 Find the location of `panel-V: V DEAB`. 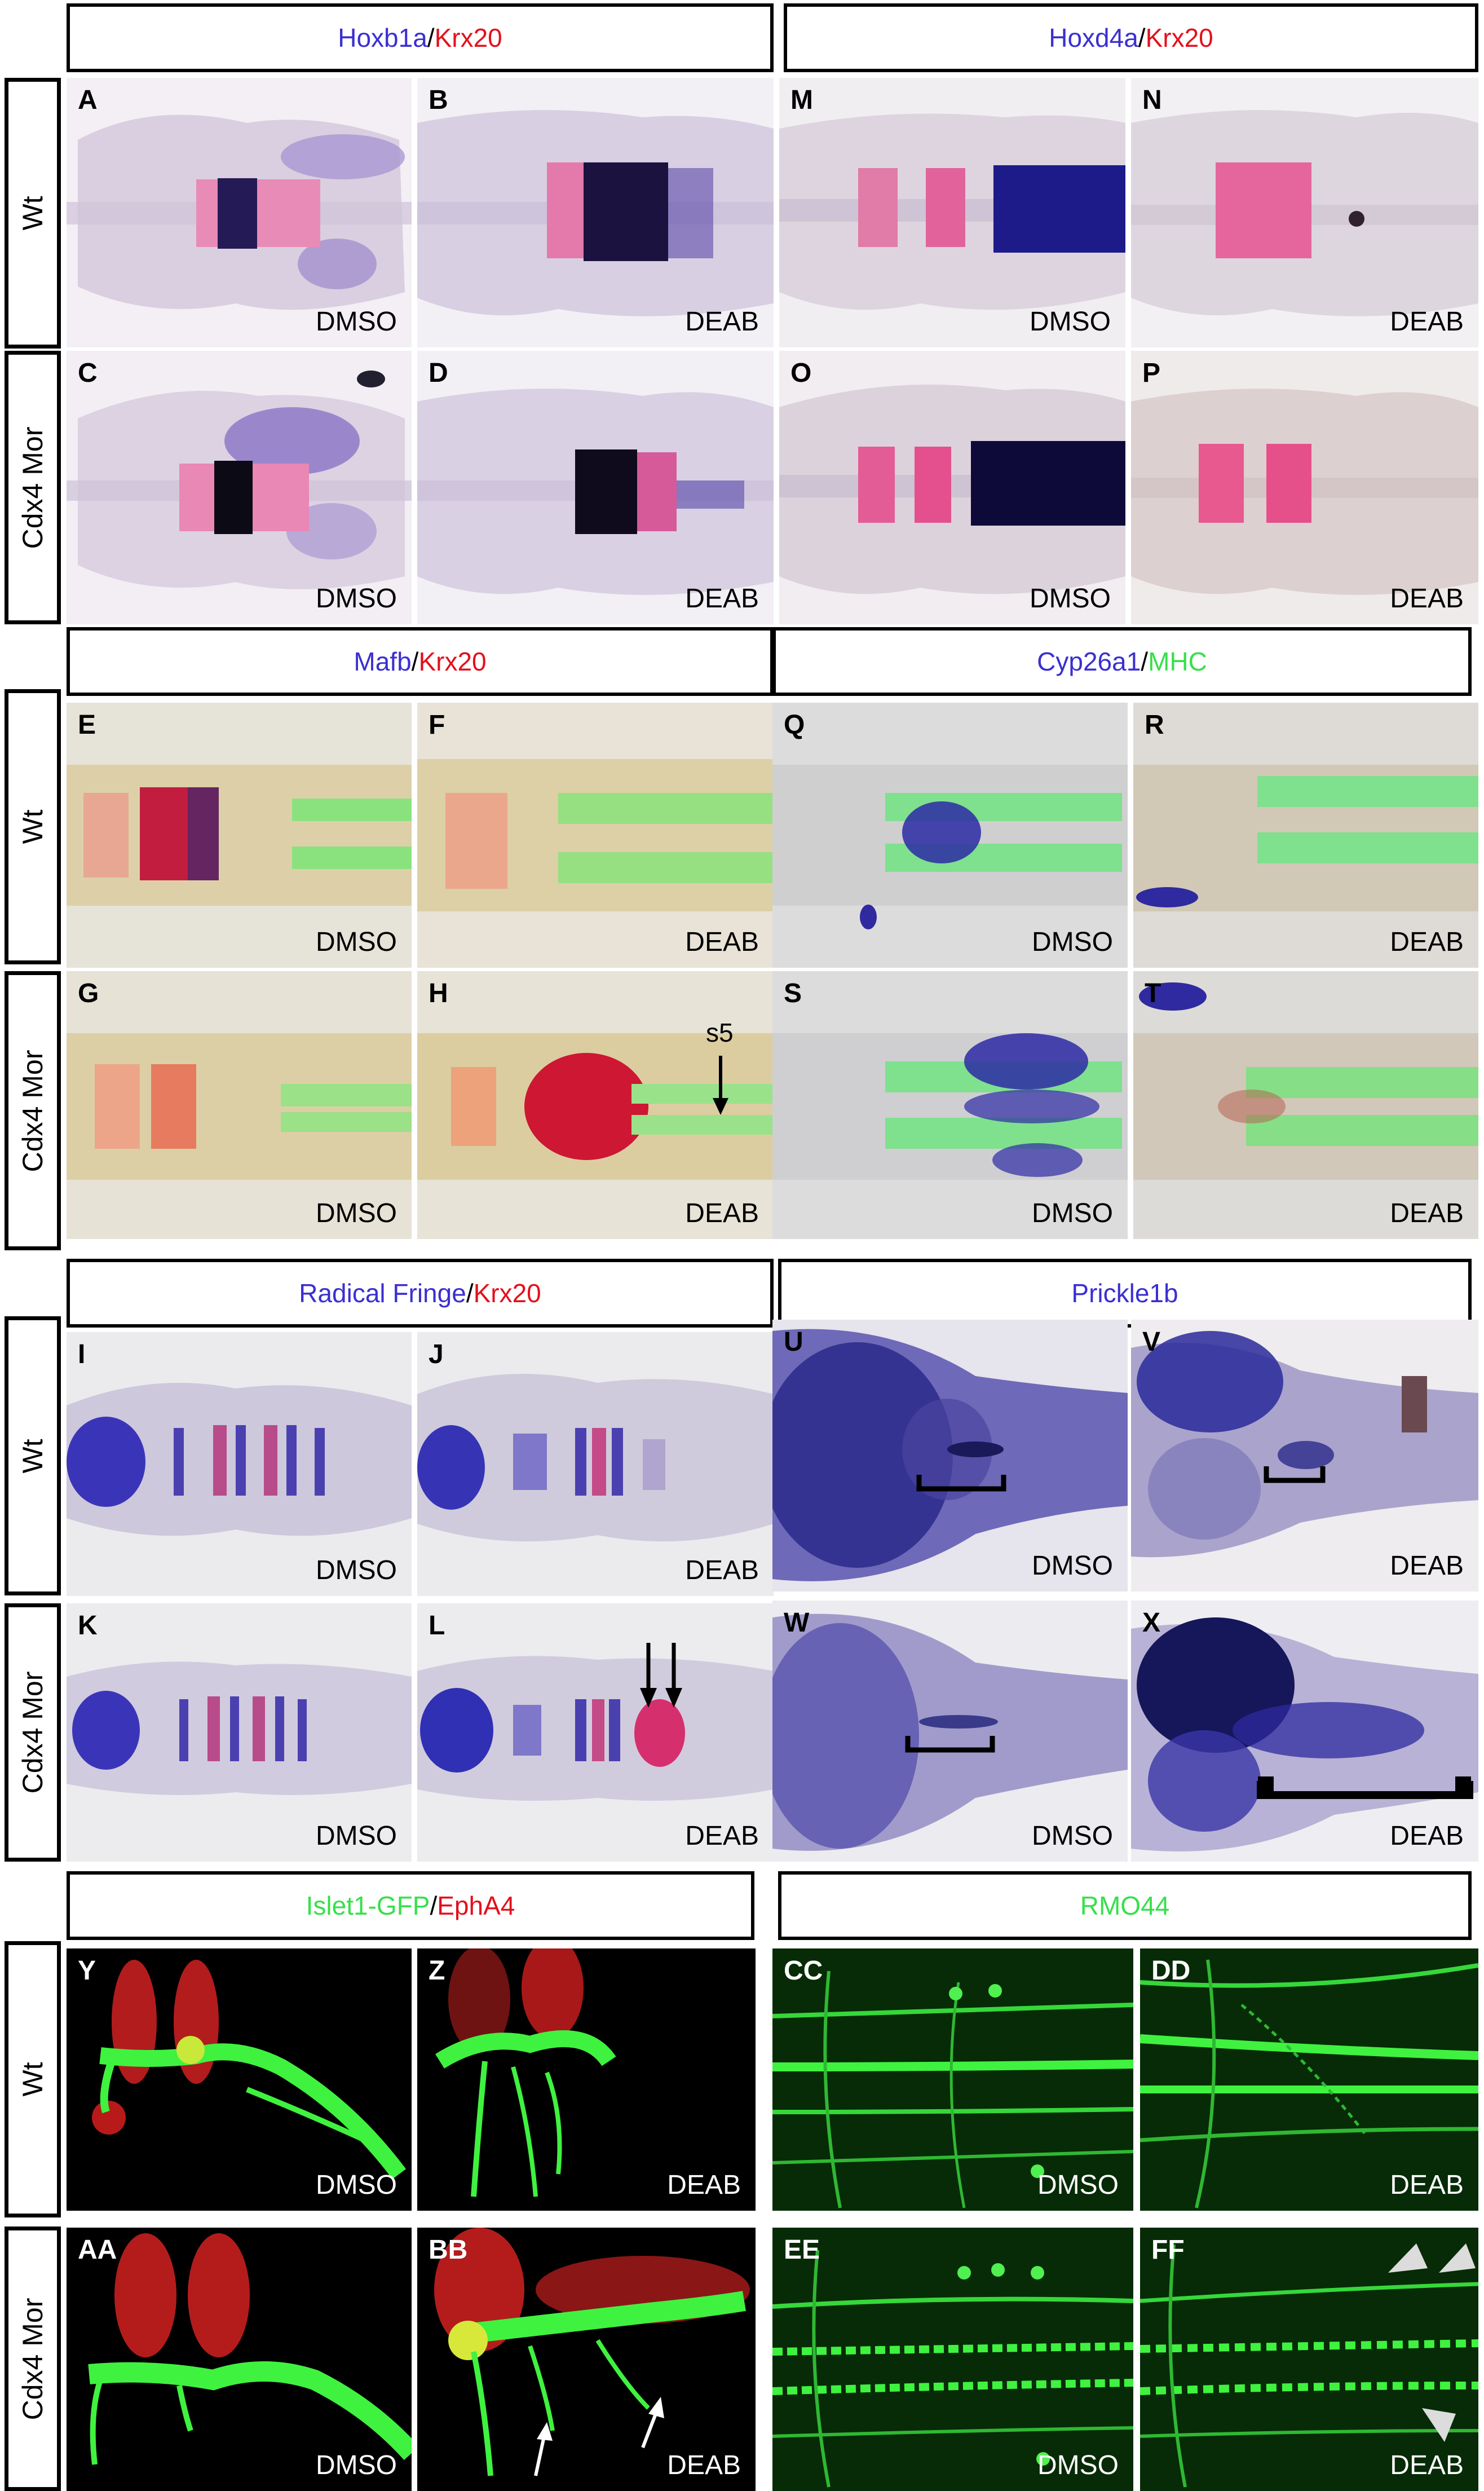

panel-V: V DEAB is located at coordinates (1304, 1455).